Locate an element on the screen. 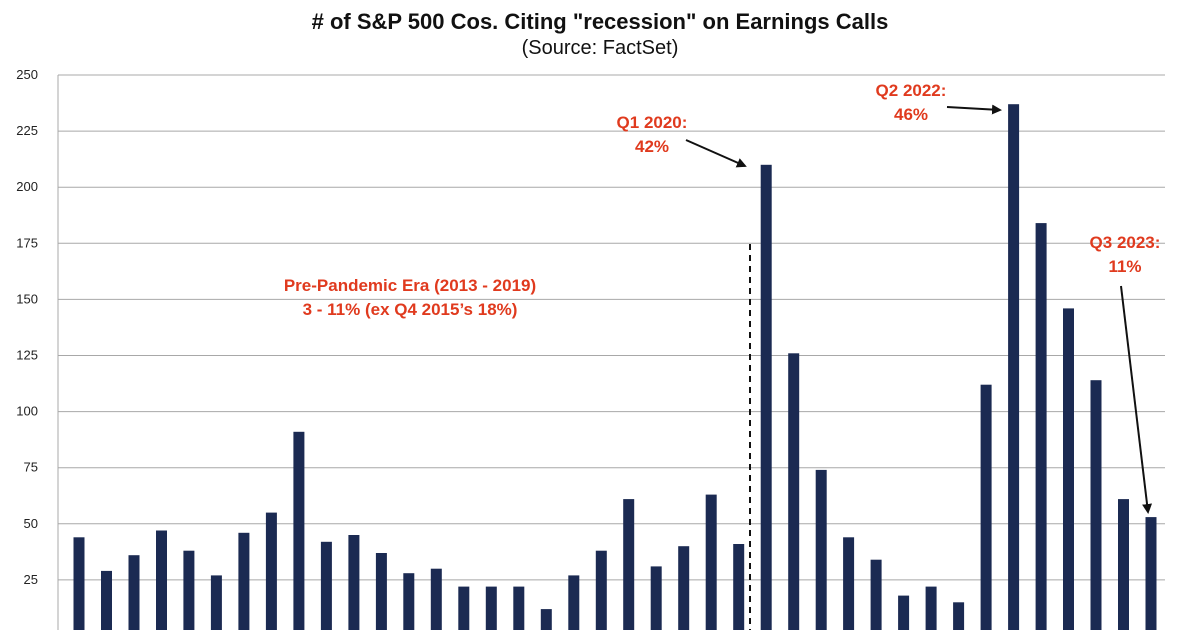 Image resolution: width=1200 pixels, height=630 pixels. y-tick-label: 100 is located at coordinates (27, 411).